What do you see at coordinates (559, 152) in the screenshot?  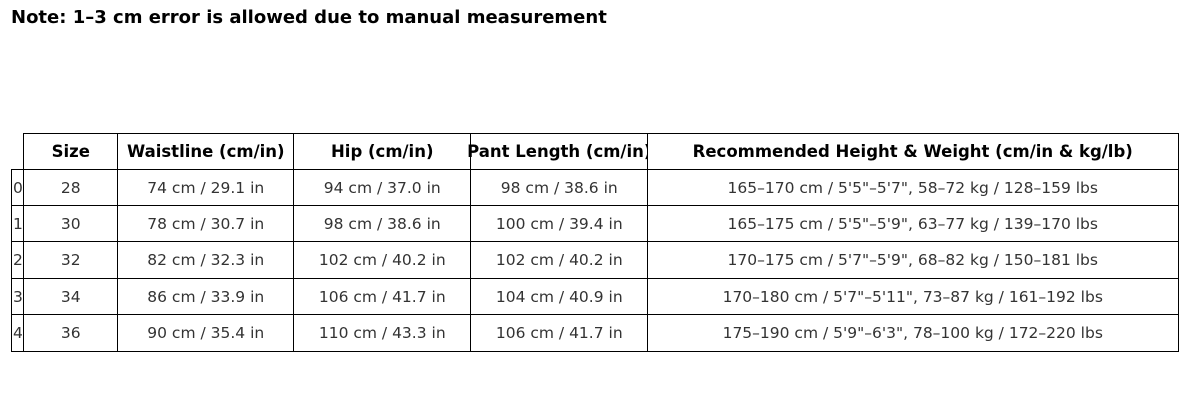 I see `column-header: Pant Length (cm/in)` at bounding box center [559, 152].